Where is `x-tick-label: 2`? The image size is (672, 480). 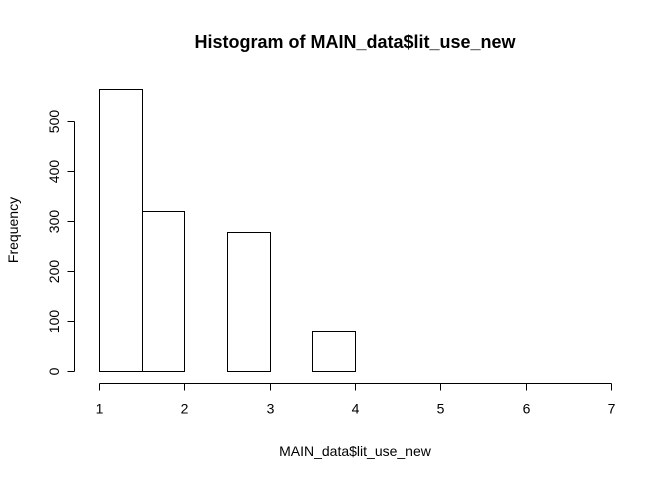
x-tick-label: 2 is located at coordinates (185, 409).